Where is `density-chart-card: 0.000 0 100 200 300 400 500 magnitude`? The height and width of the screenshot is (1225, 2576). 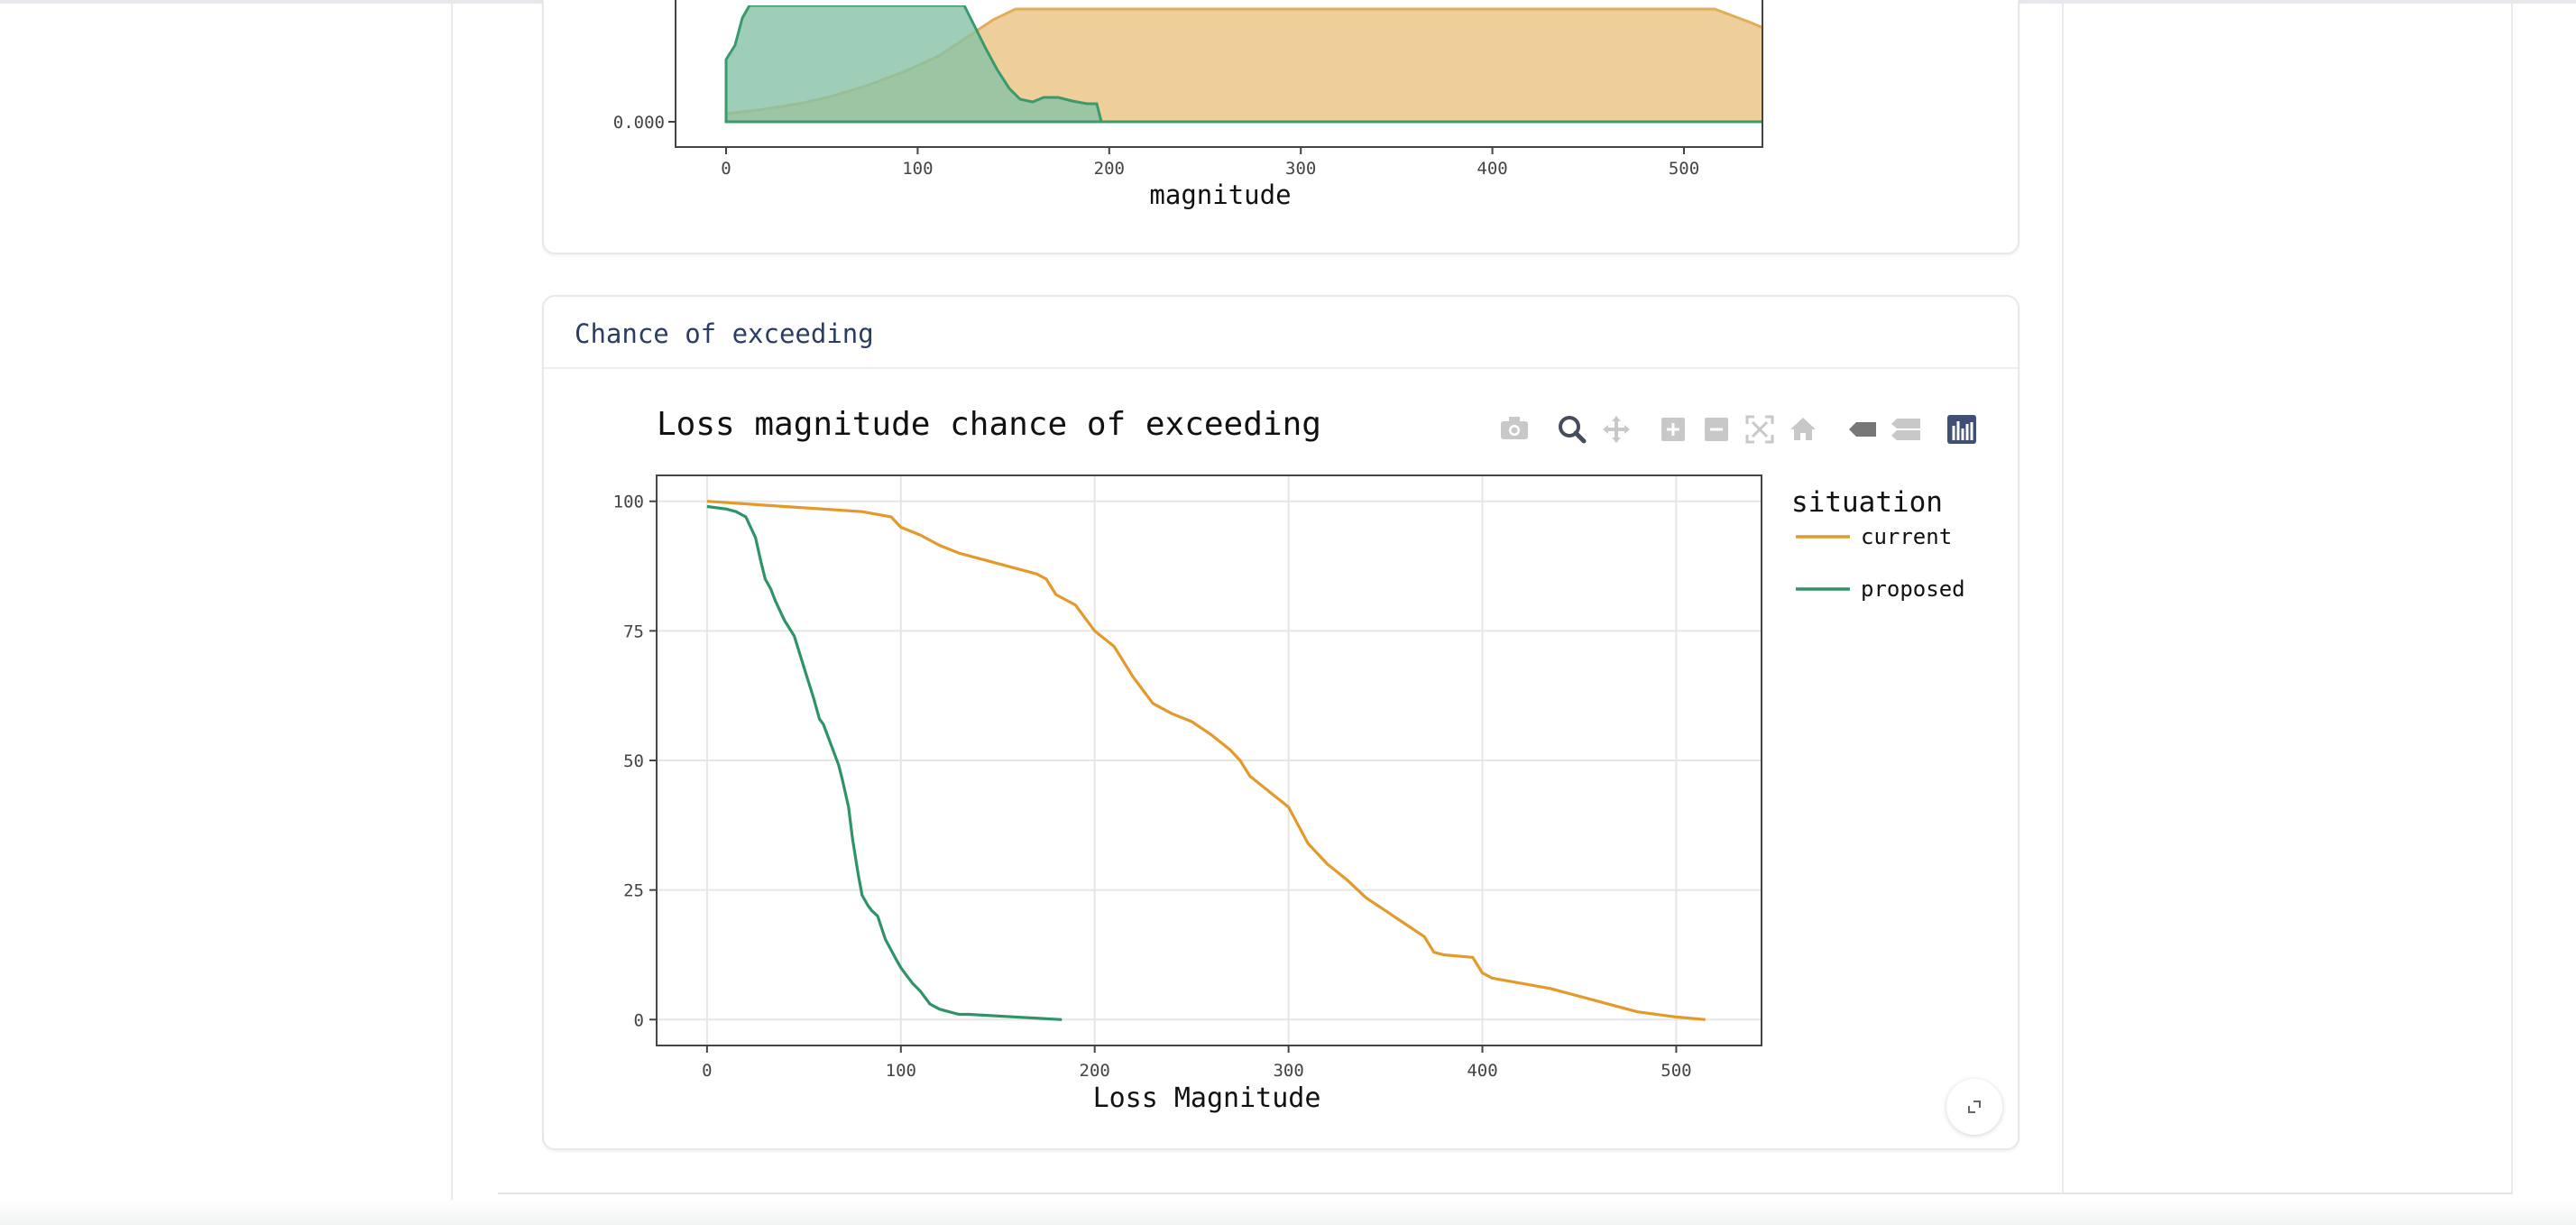
density-chart-card: 0.000 0 100 200 300 400 500 magnitude is located at coordinates (1280, 127).